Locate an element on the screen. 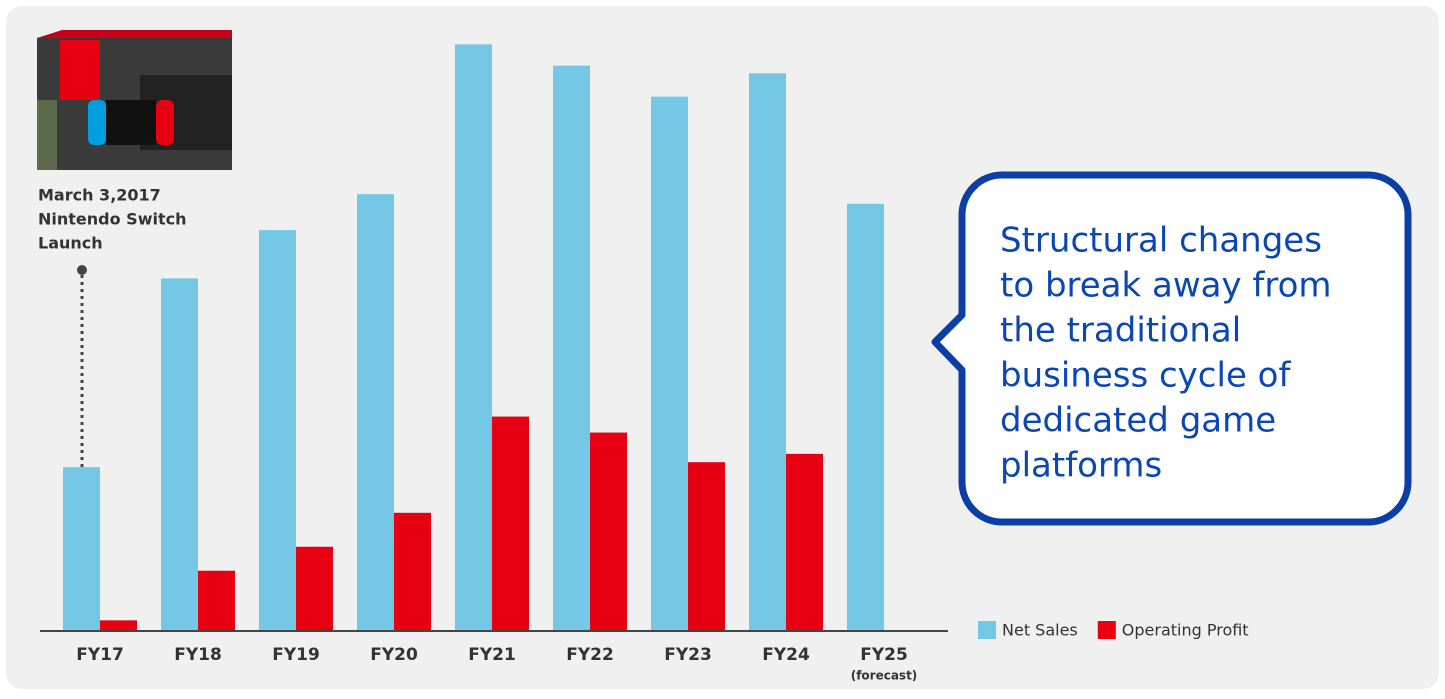  x-tick-label: FY22 is located at coordinates (590, 655).